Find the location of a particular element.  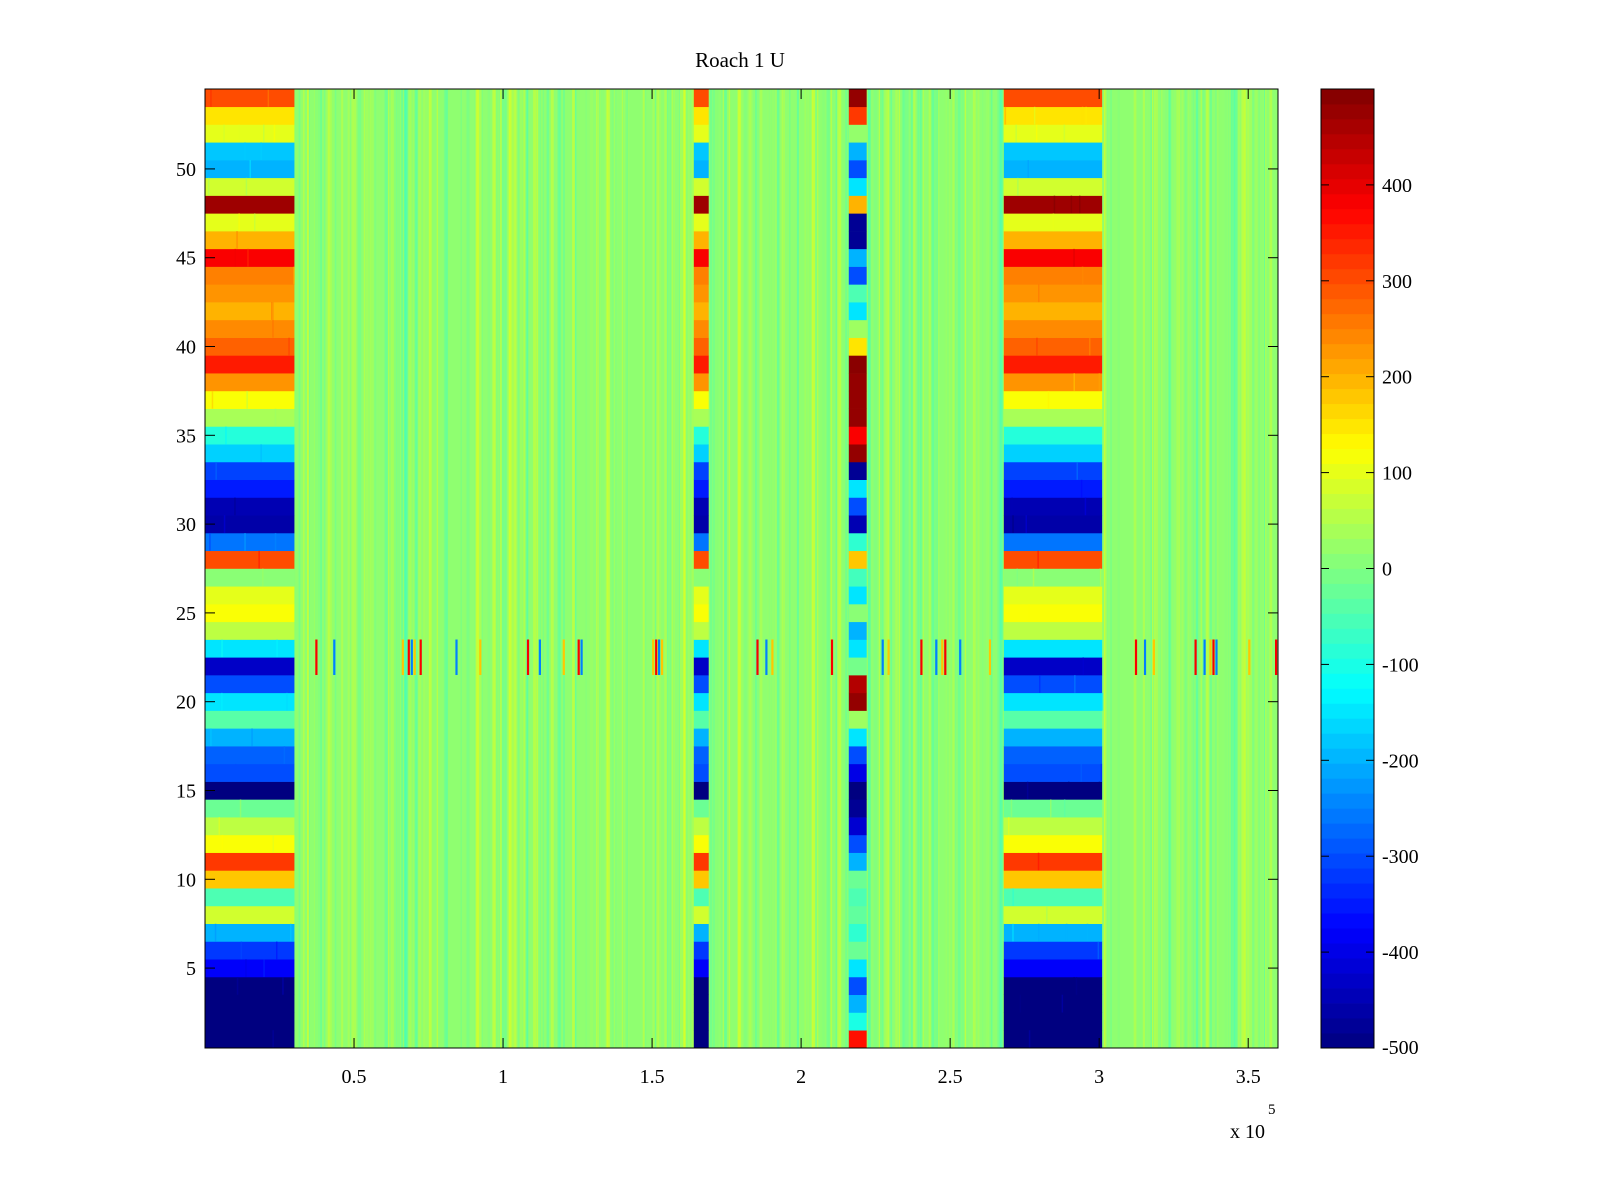

colorbar-gradient is located at coordinates (1347, 569).